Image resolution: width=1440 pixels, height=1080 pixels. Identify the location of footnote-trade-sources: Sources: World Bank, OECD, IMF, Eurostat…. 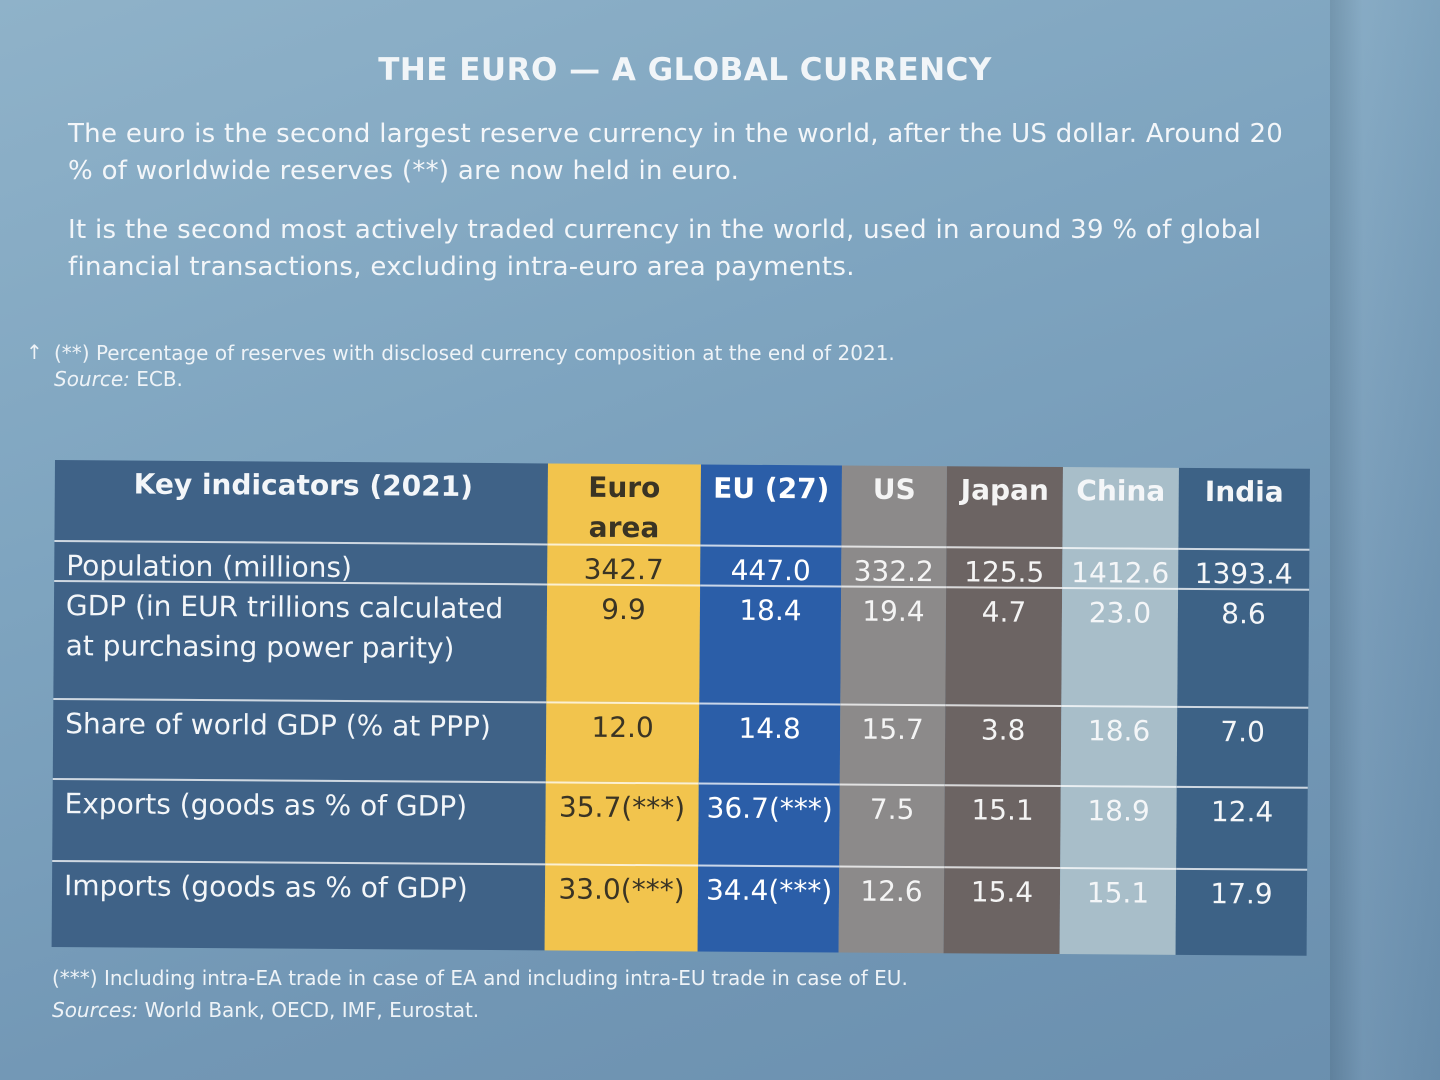
(480, 1010).